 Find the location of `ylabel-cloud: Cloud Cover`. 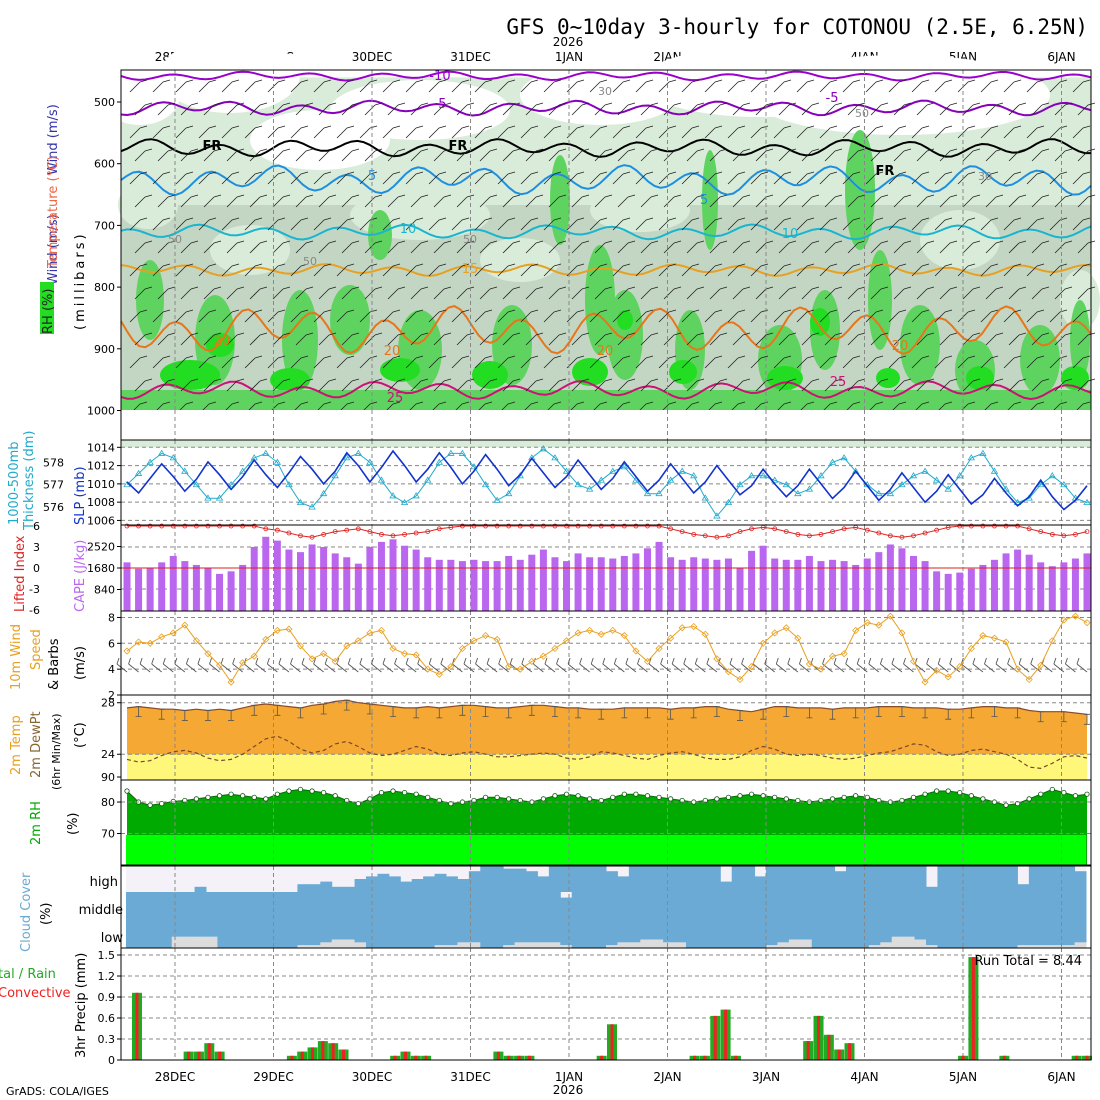

ylabel-cloud: Cloud Cover is located at coordinates (26, 912).